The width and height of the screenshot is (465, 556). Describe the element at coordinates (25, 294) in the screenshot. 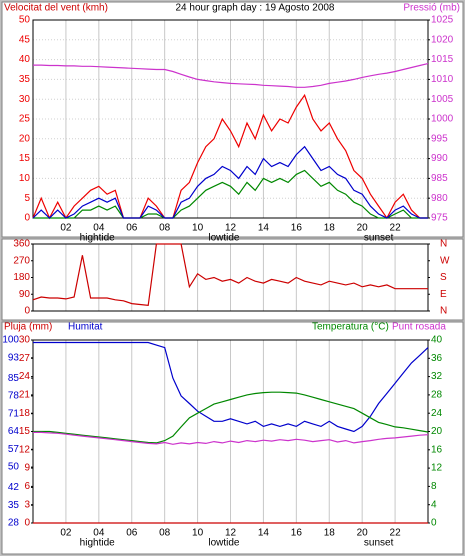

I see `y-tick-label: 90` at that location.